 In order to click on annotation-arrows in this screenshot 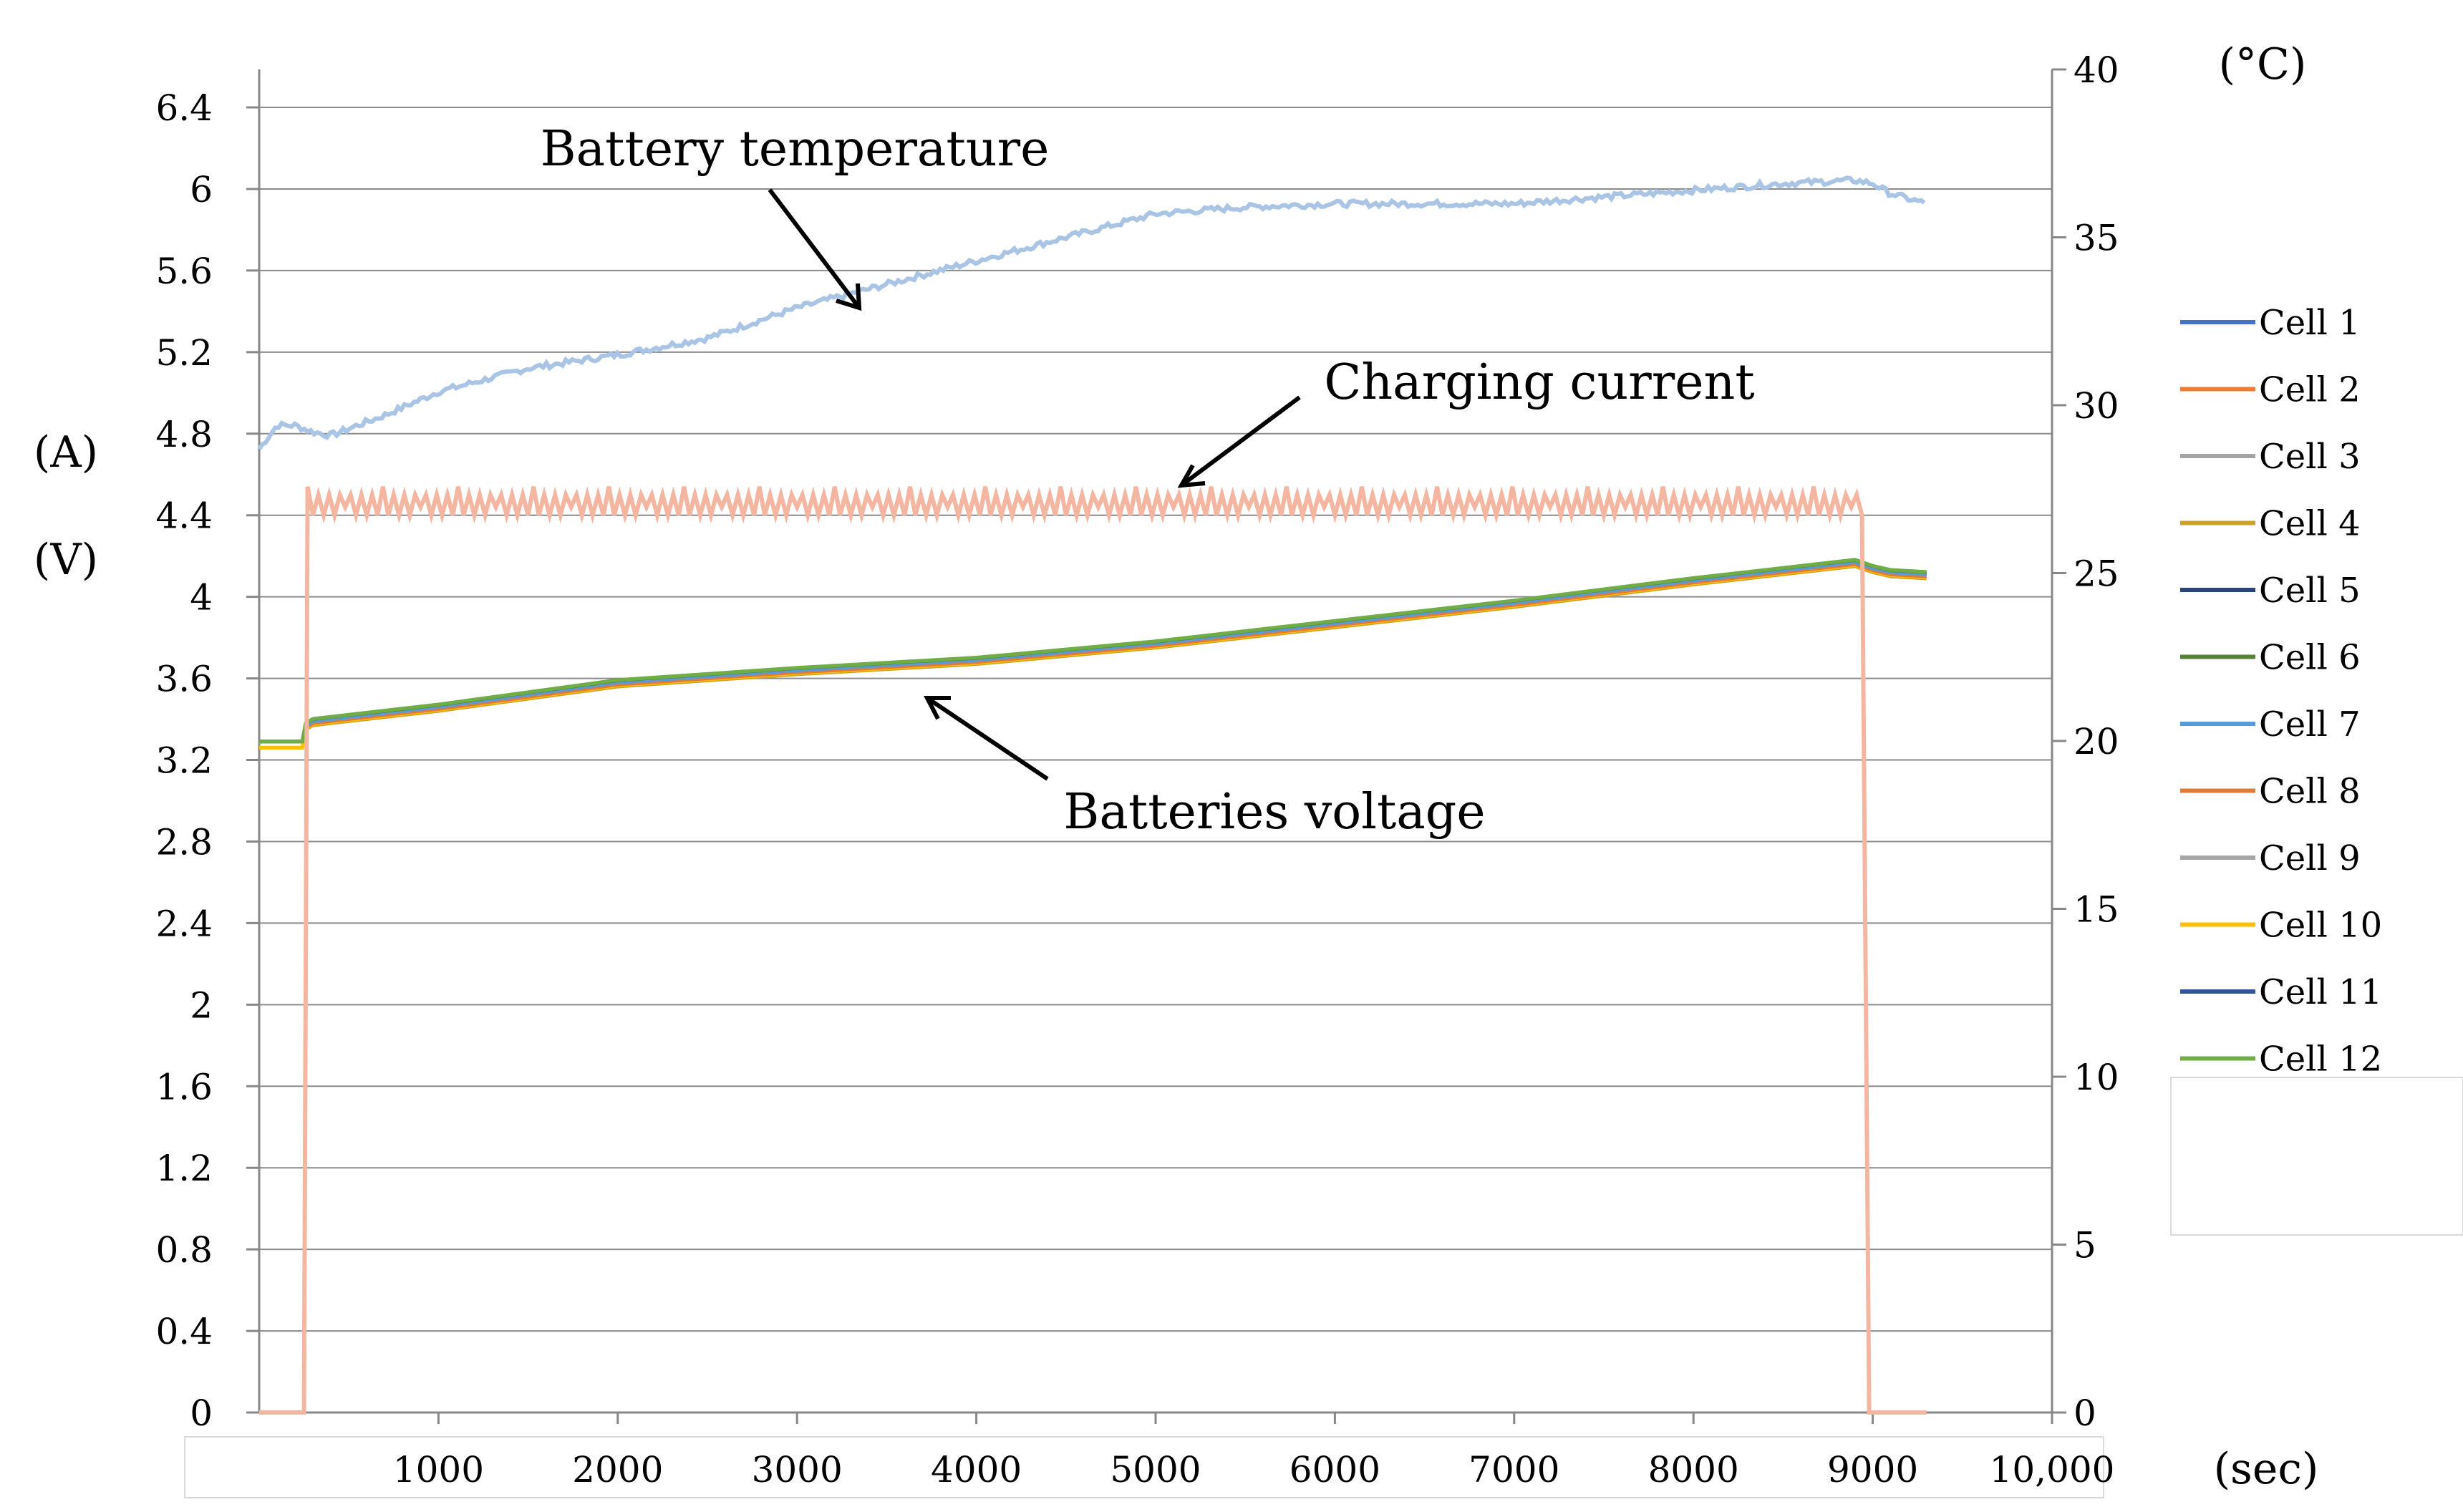, I will do `click(1034, 484)`.